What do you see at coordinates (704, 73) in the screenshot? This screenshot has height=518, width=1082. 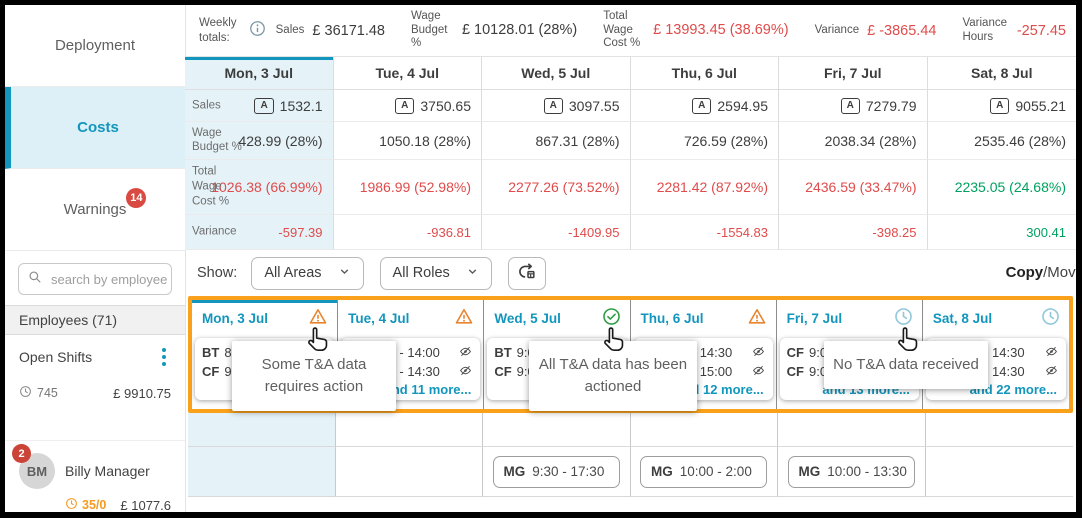 I see `cost-day-header: Thu, 6 Jul` at bounding box center [704, 73].